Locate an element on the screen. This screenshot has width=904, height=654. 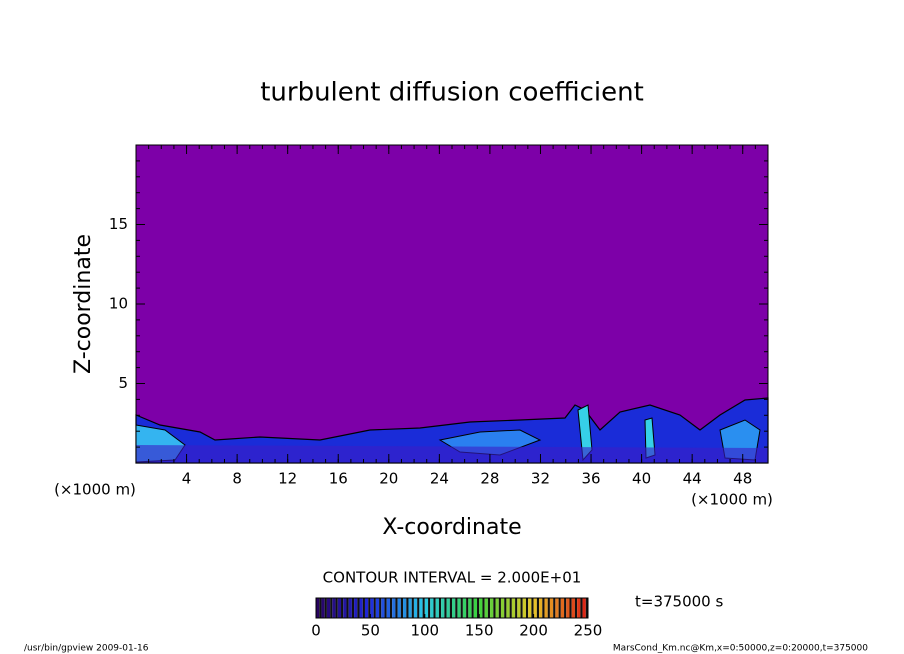
x-tick-label: 16 is located at coordinates (338, 479).